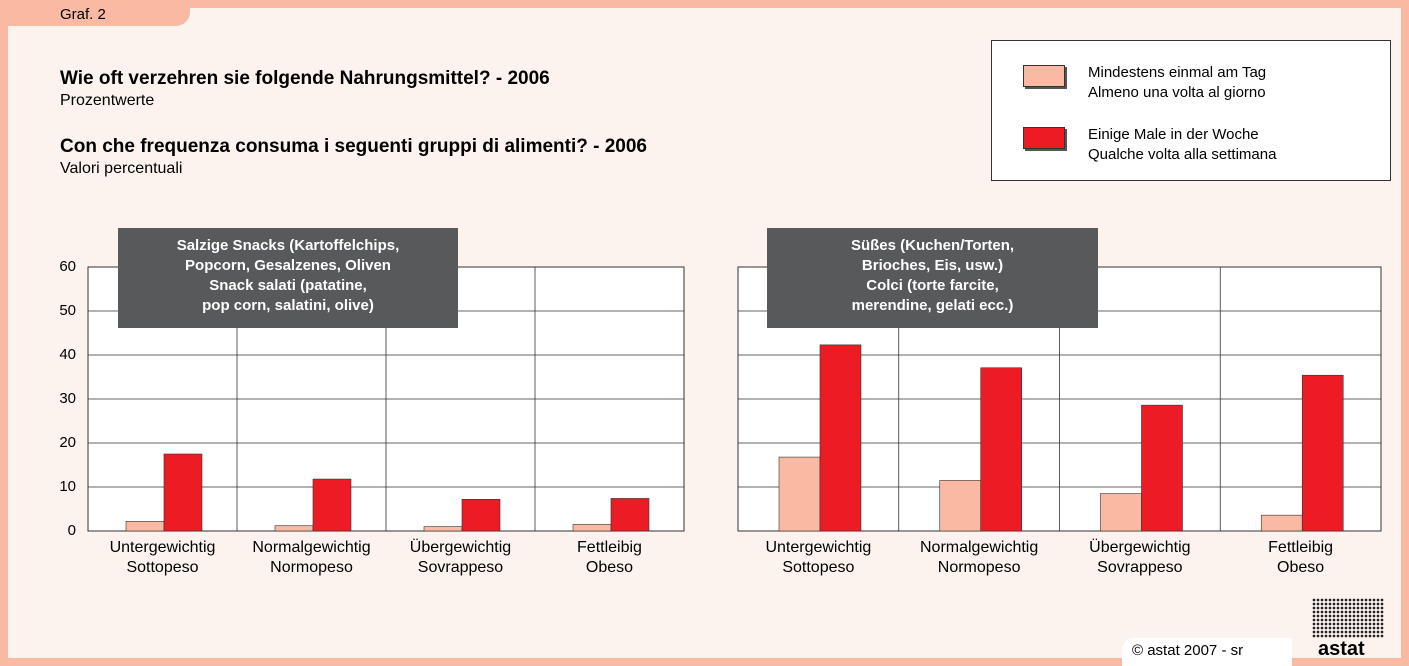  What do you see at coordinates (1341, 649) in the screenshot?
I see `logo: astat` at bounding box center [1341, 649].